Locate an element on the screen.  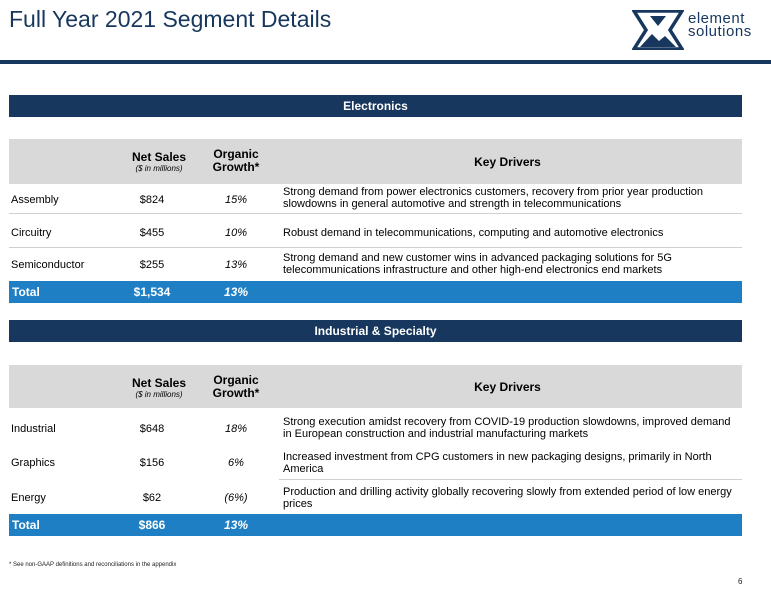
net-sales-value: $62 is located at coordinates (152, 498).